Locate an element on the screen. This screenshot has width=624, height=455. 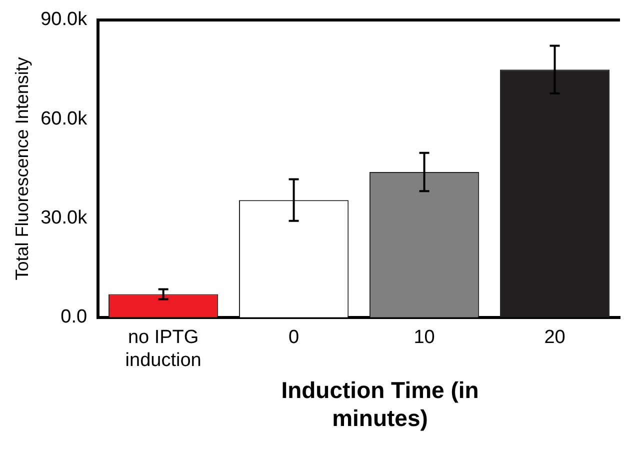
y-tick-label: 0.0 is located at coordinates (74, 317).